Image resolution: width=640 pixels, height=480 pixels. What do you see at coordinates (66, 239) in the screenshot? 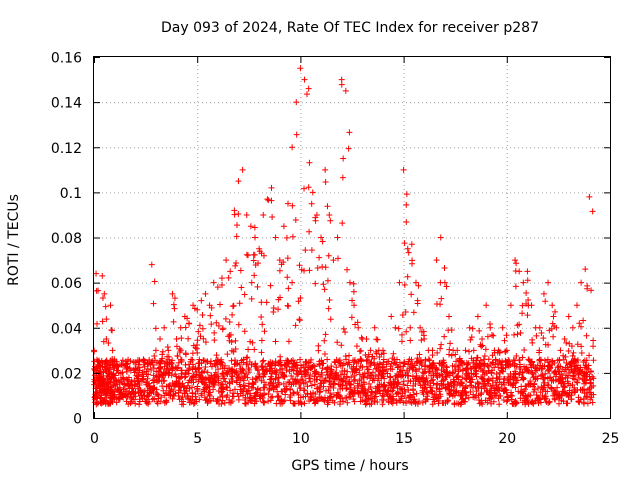
I see `y-tick-label: 0.08` at bounding box center [66, 239].